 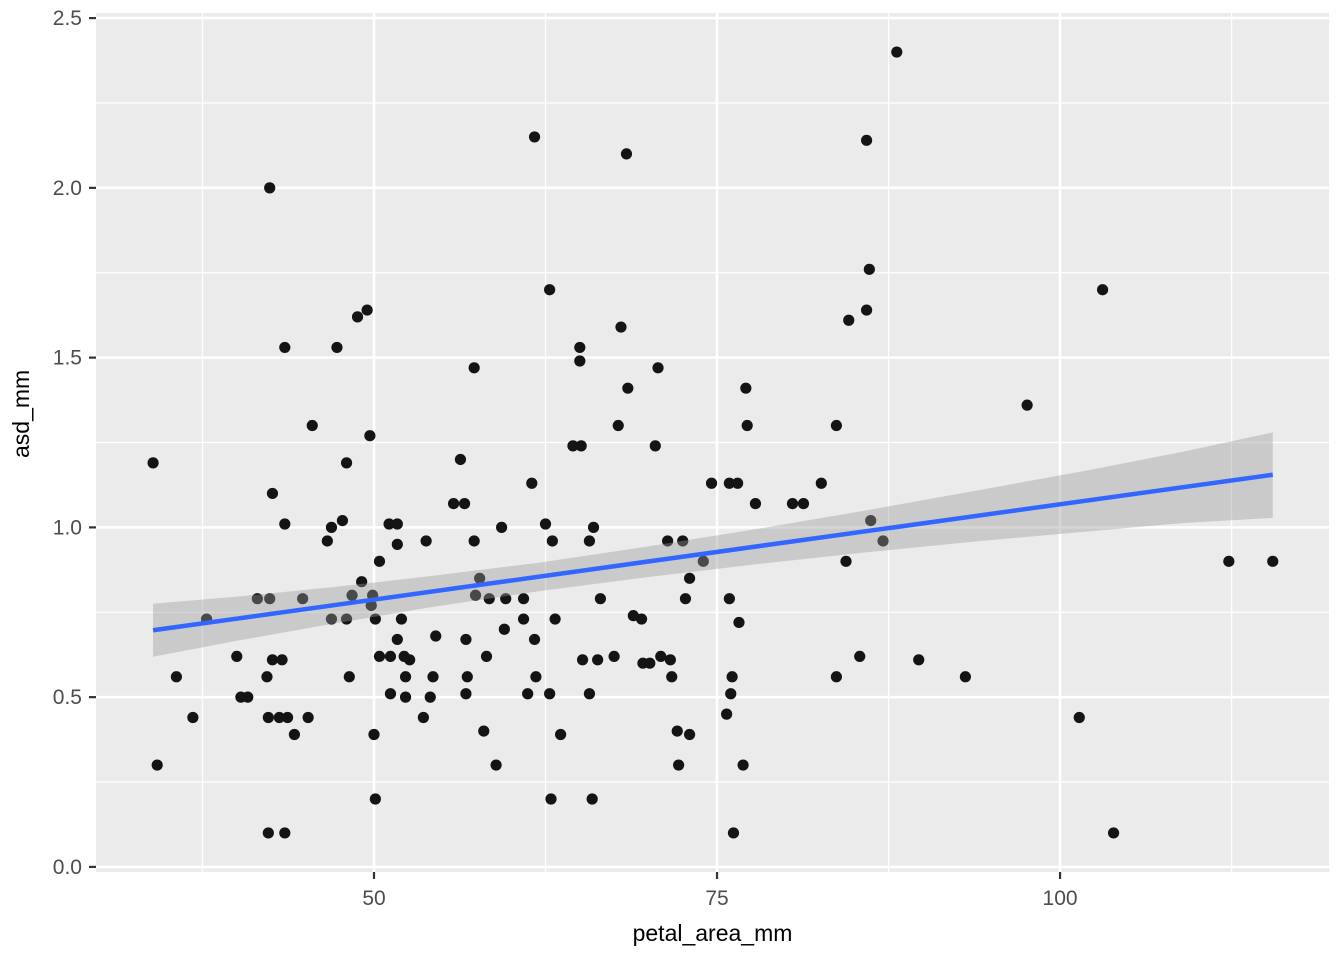 I want to click on y-tick-label: 1.5, so click(x=67, y=358).